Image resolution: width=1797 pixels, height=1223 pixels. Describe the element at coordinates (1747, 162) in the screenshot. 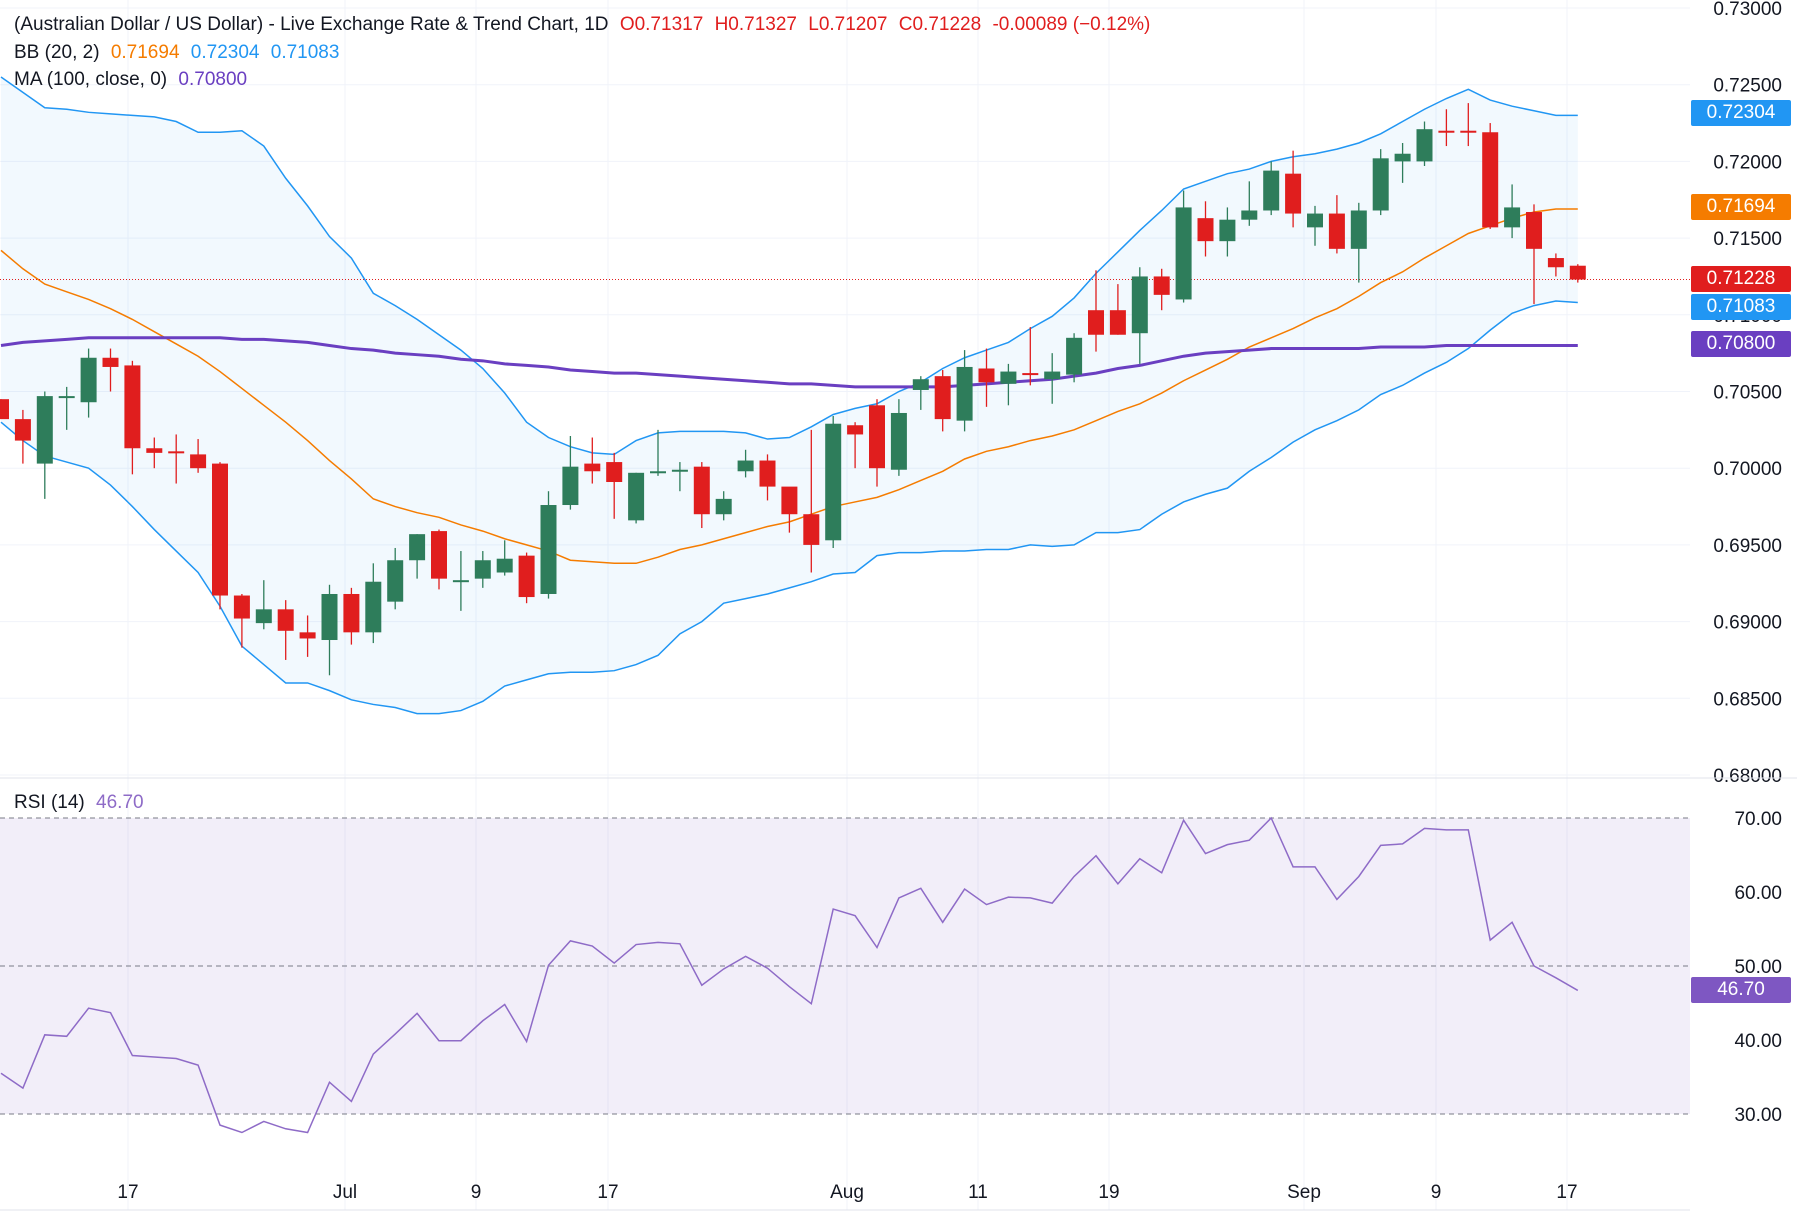

I see `price-axis-label: 0.72000` at that location.